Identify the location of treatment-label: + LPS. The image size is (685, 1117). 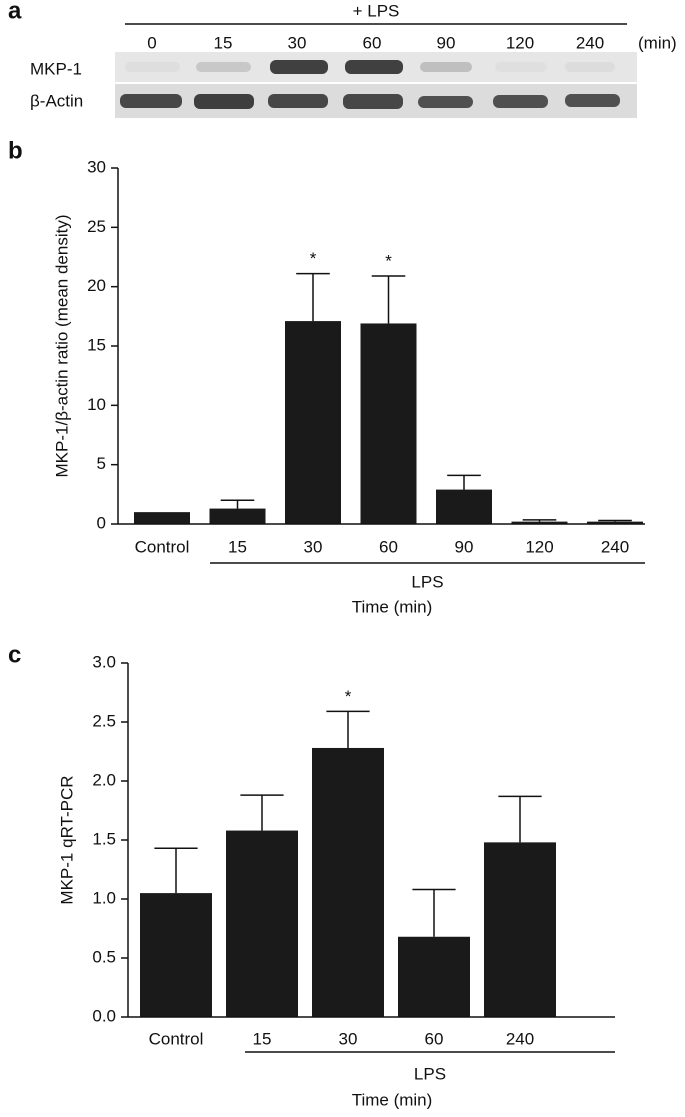
(376, 10).